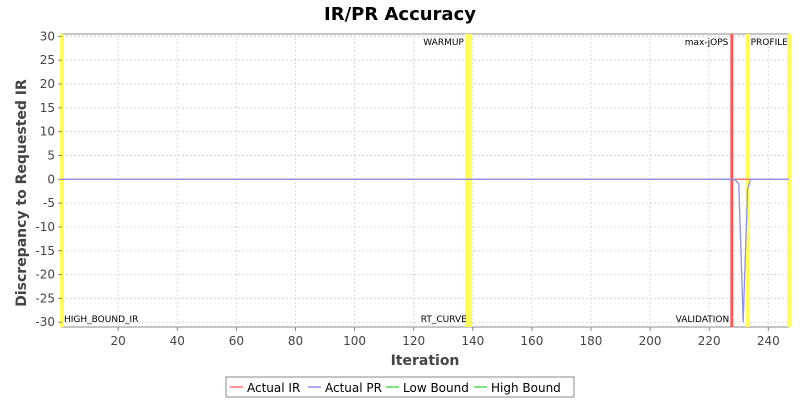  Describe the element at coordinates (47, 108) in the screenshot. I see `y-tick-label: 15` at that location.